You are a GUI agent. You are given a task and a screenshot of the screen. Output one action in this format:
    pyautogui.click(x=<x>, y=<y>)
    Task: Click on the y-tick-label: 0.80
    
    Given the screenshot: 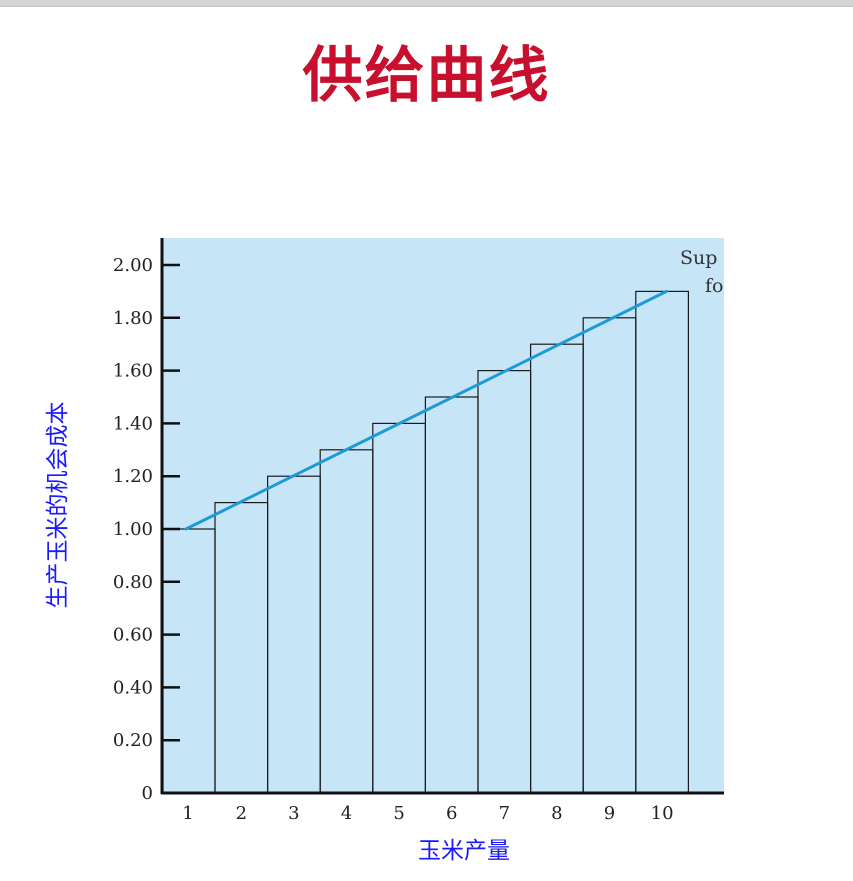 What is the action you would take?
    pyautogui.click(x=133, y=582)
    